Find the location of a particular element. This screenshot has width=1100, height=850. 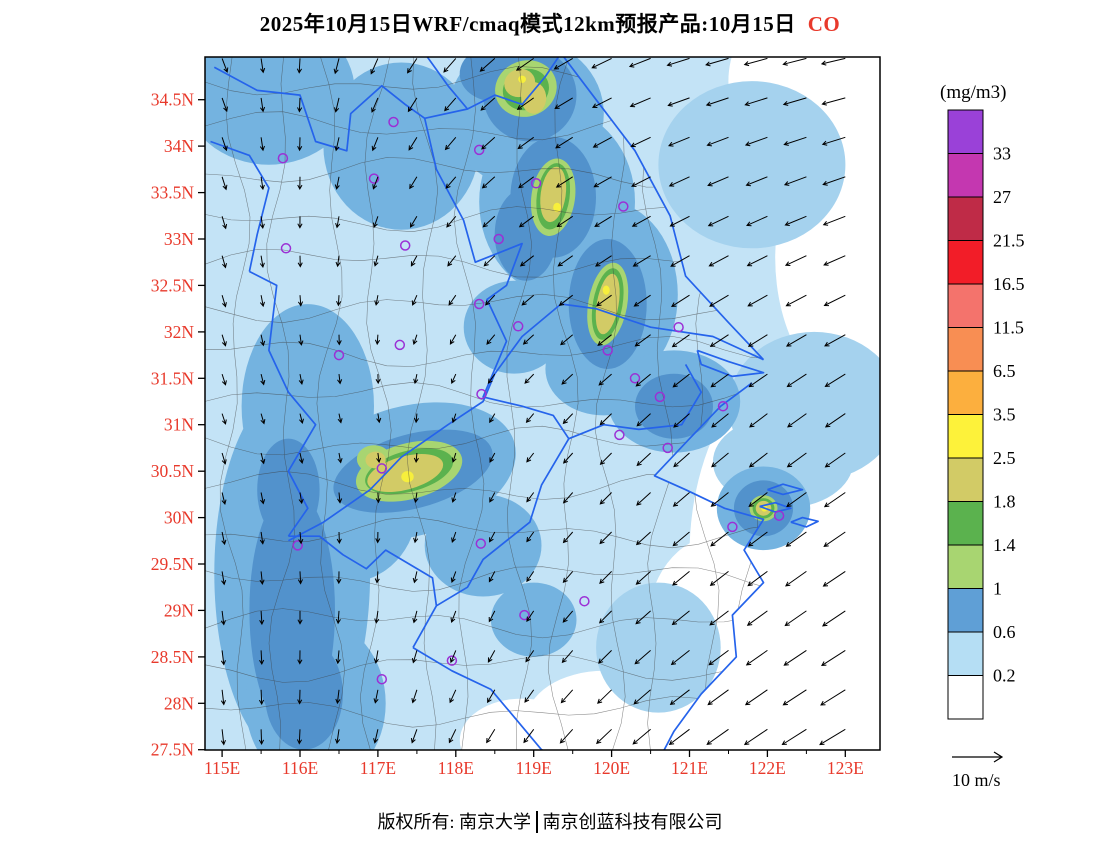

lon-axis-label: 118E is located at coordinates (456, 768).